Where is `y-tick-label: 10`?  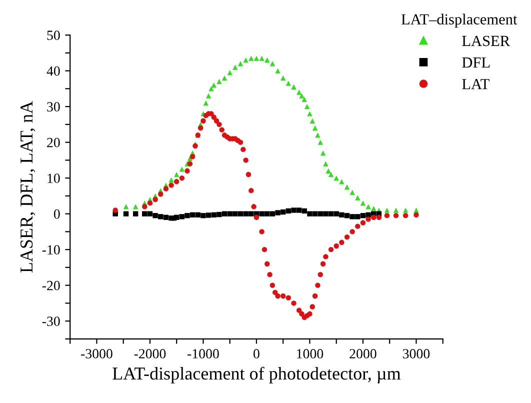 y-tick-label: 10 is located at coordinates (54, 179).